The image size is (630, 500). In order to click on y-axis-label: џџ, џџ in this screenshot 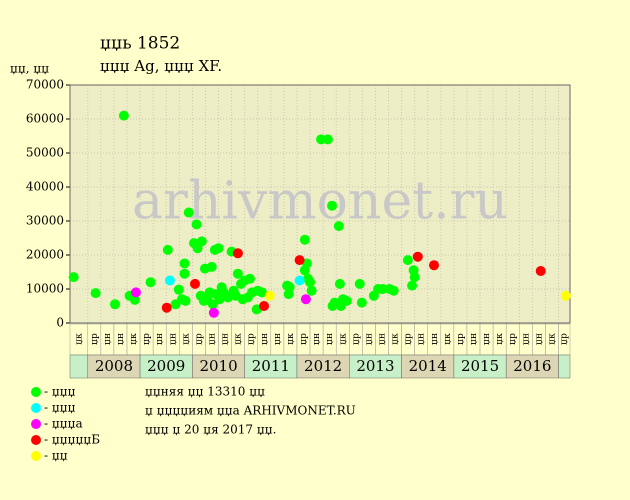, I will do `click(29, 69)`.